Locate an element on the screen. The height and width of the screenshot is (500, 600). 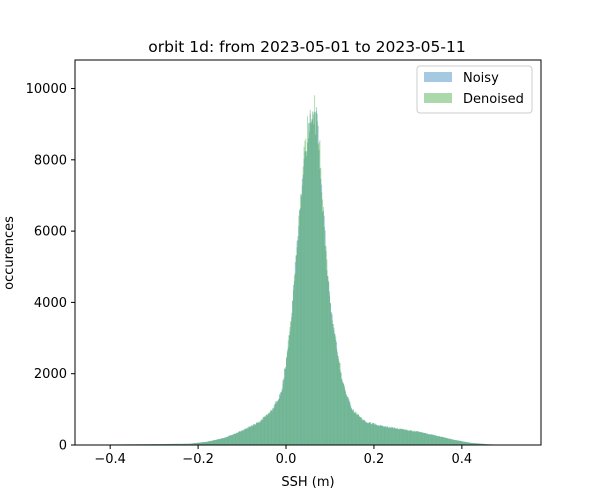
y-axis: 0 2000 4000 6000 8000 10000 is located at coordinates (50, 268).